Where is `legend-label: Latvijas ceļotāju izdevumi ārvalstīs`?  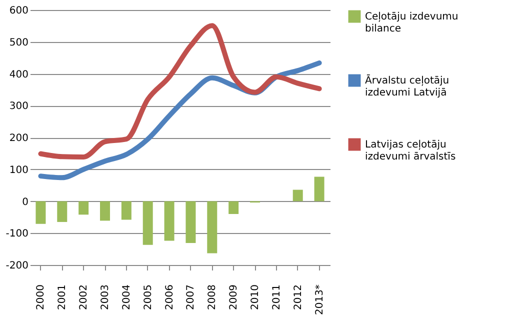
legend-label: Latvijas ceļotāju izdevumi ārvalstīs is located at coordinates (410, 151).